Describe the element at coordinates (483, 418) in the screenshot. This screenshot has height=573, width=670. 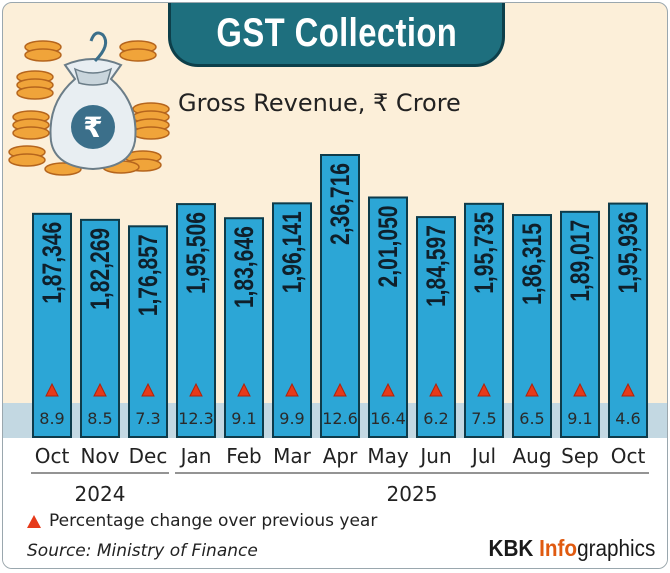
I see `pct-change-label-9: 7.5` at that location.